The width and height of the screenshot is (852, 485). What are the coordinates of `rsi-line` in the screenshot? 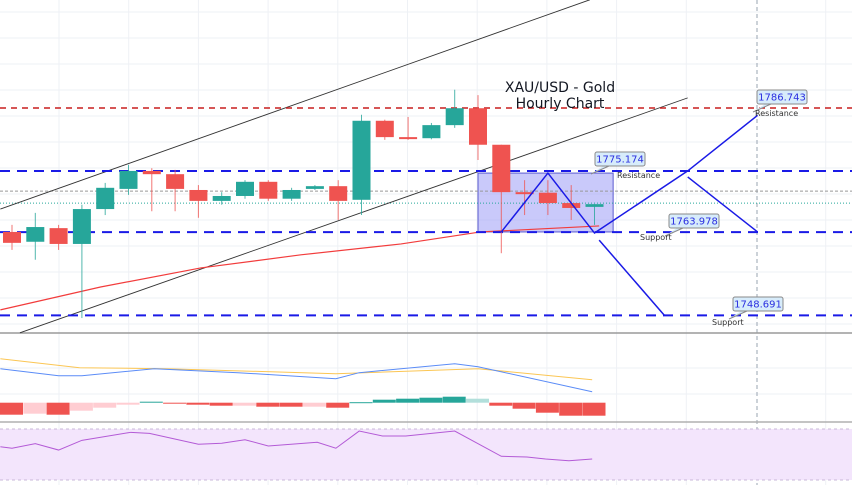 It's located at (296, 446).